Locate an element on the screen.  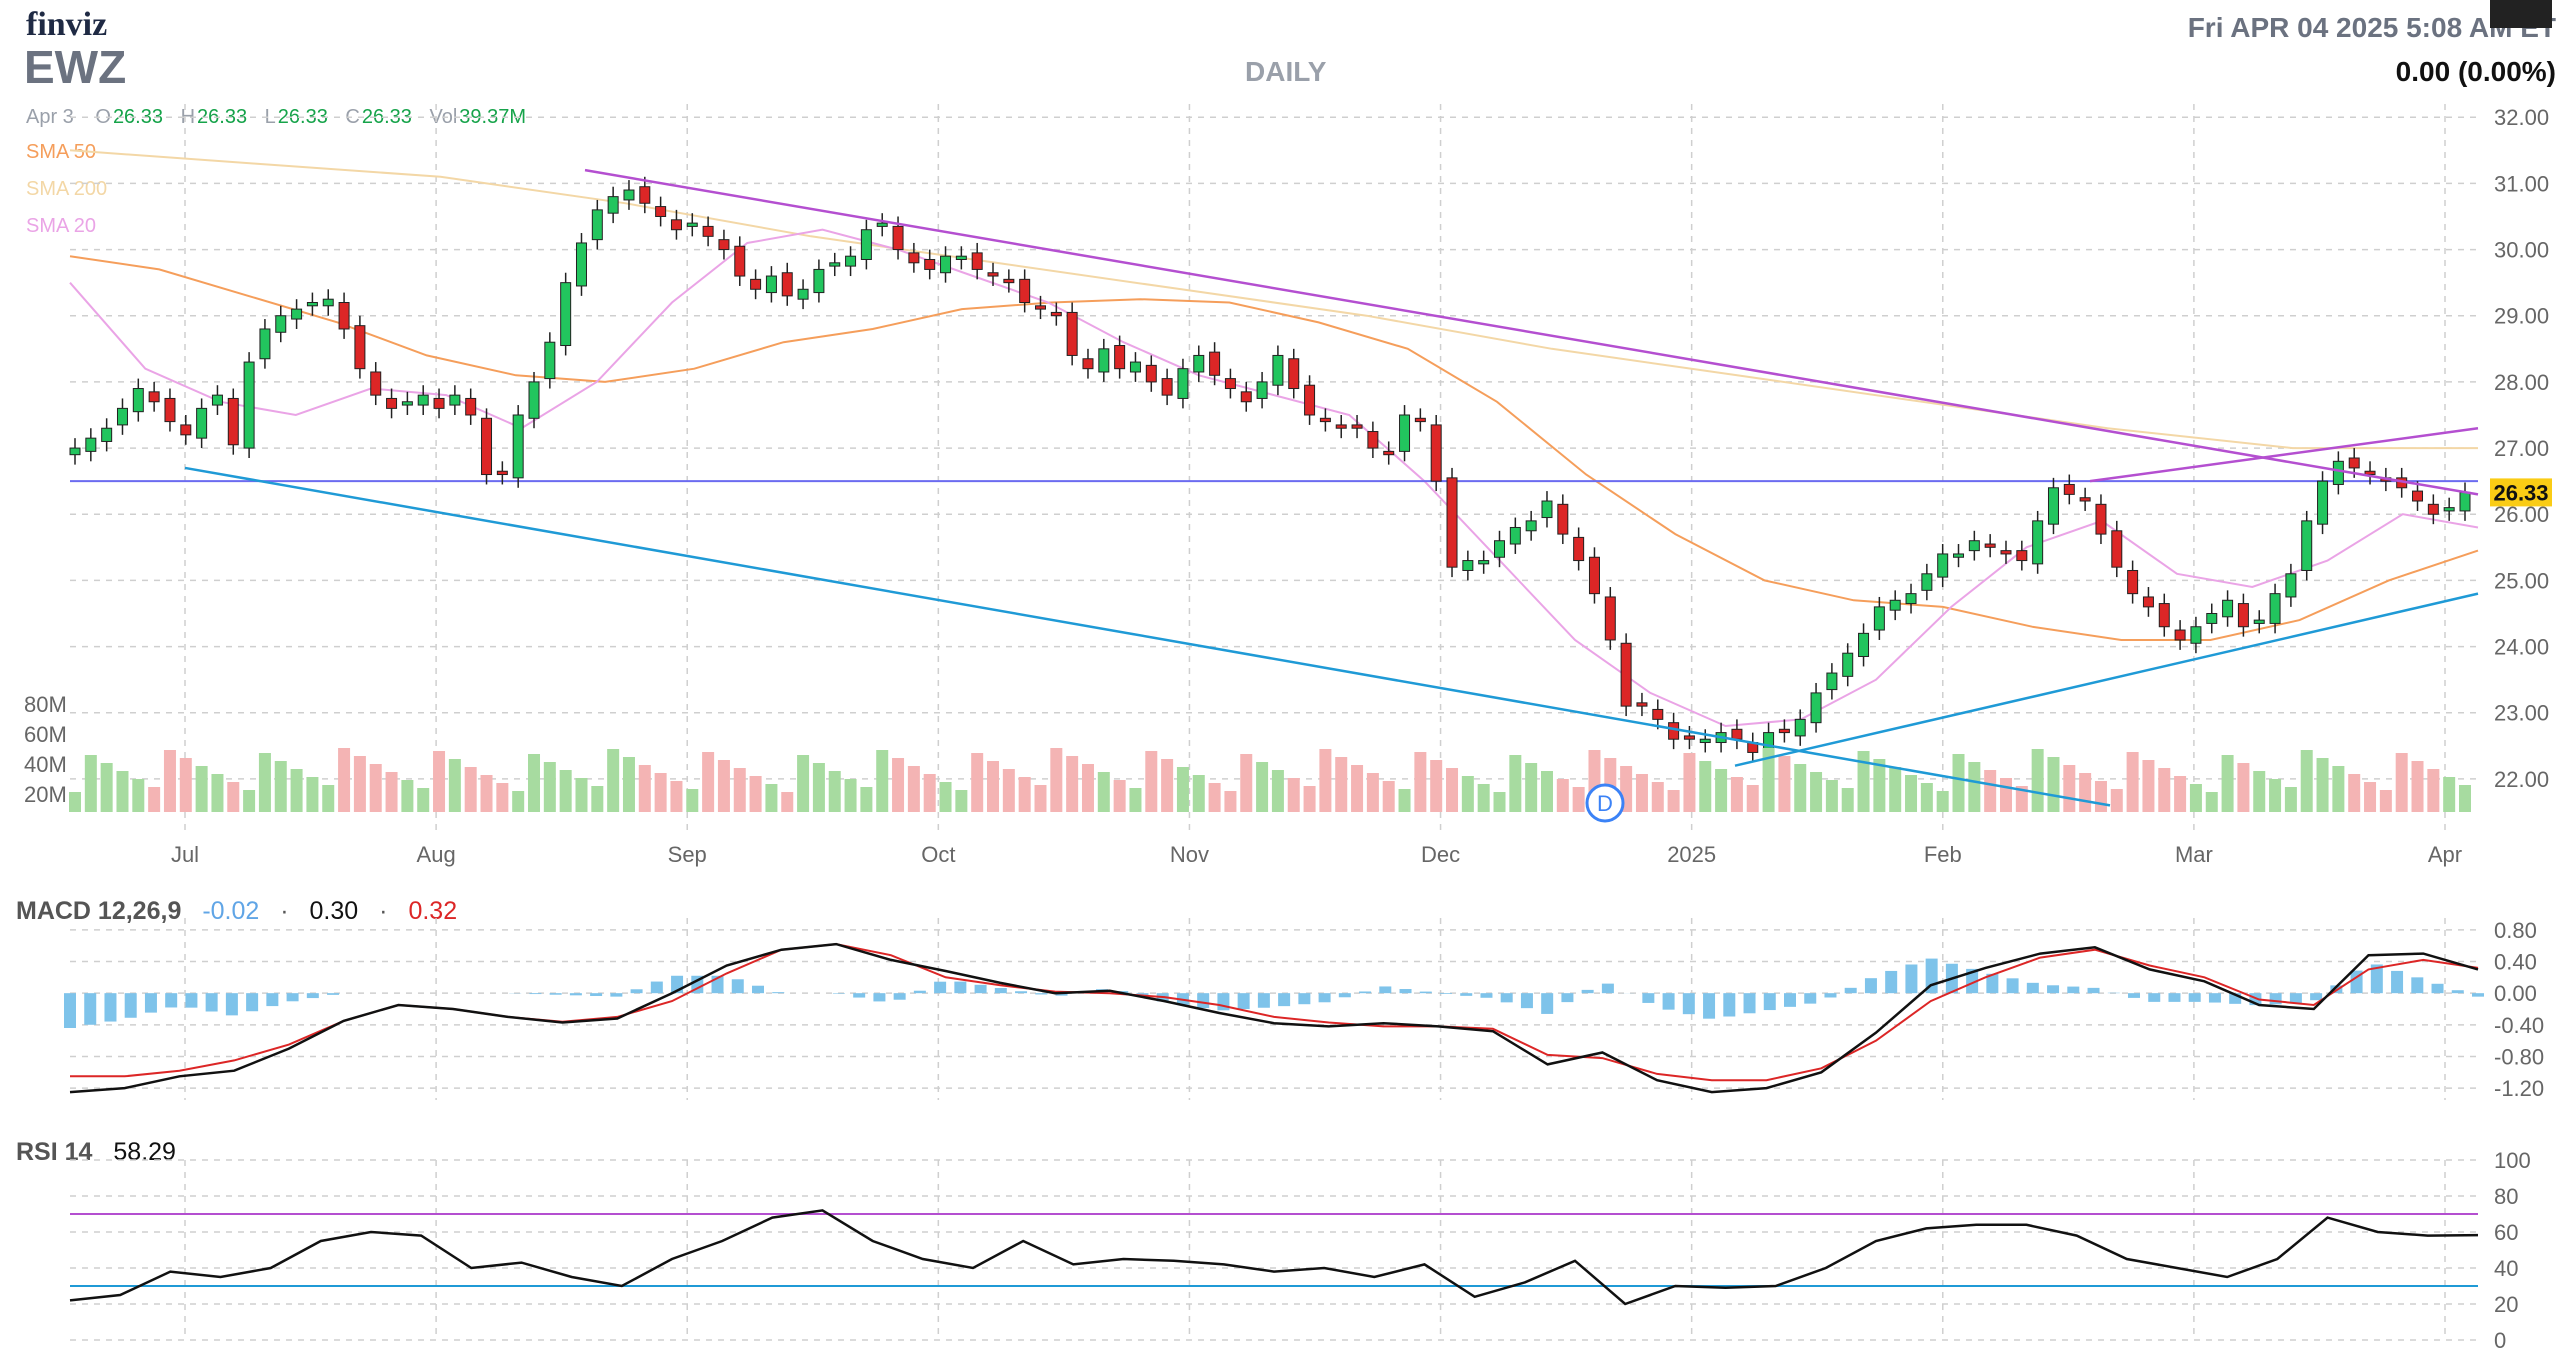
finviz-logo: finviz is located at coordinates (67, 24).